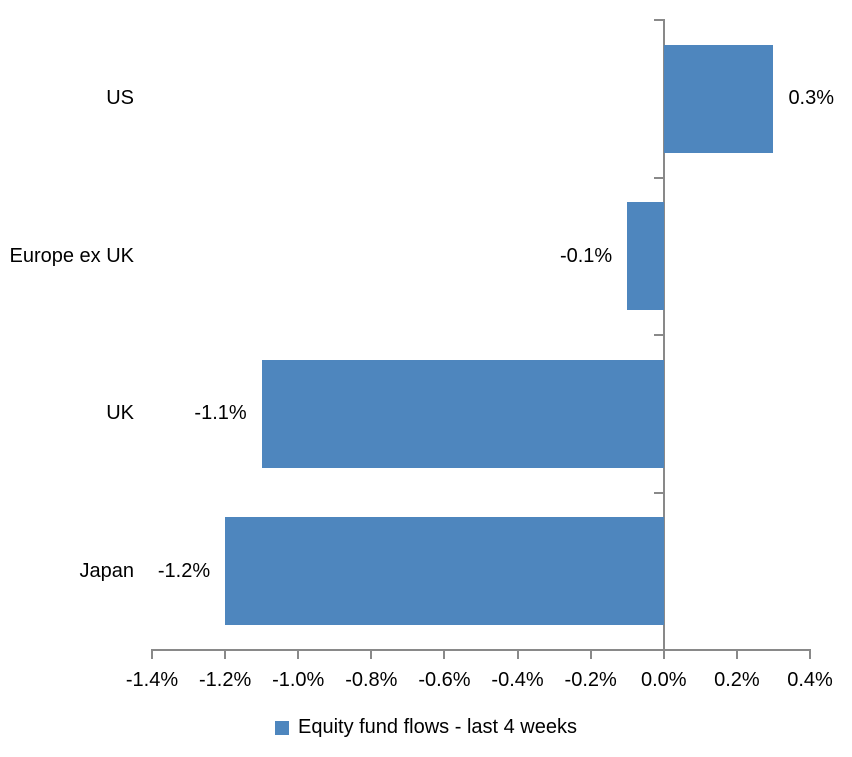 This screenshot has width=852, height=757. What do you see at coordinates (281, 727) in the screenshot?
I see `legend-color-swatch` at bounding box center [281, 727].